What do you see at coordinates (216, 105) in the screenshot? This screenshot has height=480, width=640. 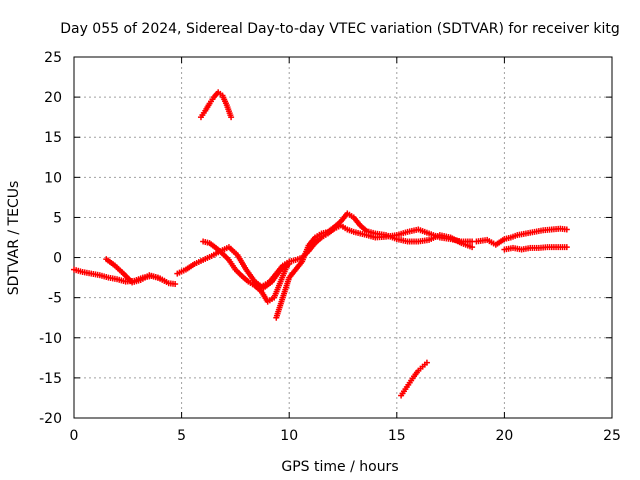 I see `series-outlier-high` at bounding box center [216, 105].